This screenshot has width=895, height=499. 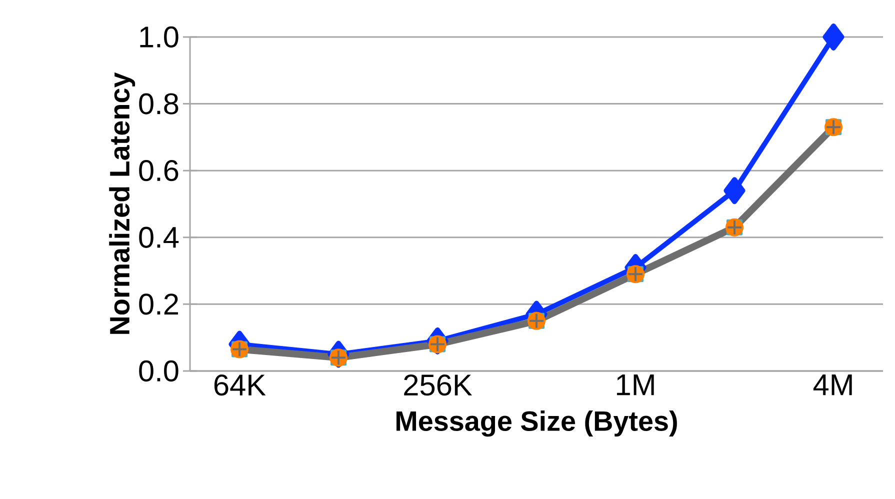 What do you see at coordinates (158, 371) in the screenshot?
I see `y-tick-label: 0.0` at bounding box center [158, 371].